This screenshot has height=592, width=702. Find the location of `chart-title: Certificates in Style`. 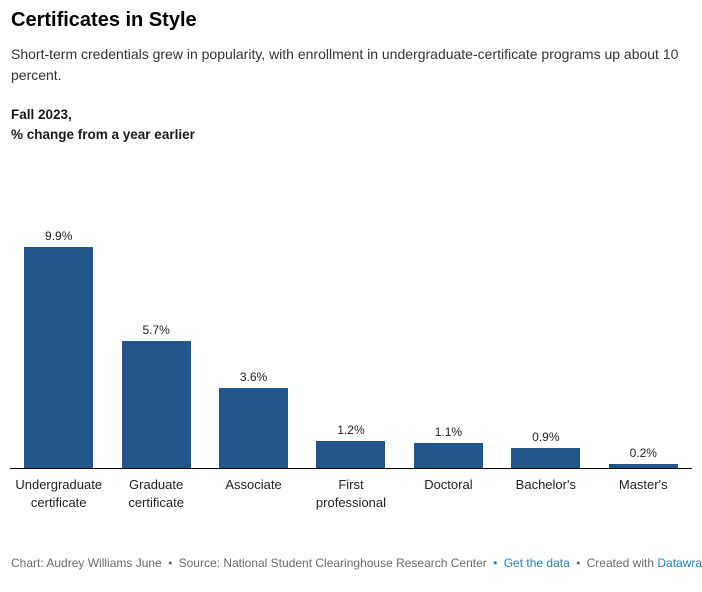

chart-title: Certificates in Style is located at coordinates (104, 20).